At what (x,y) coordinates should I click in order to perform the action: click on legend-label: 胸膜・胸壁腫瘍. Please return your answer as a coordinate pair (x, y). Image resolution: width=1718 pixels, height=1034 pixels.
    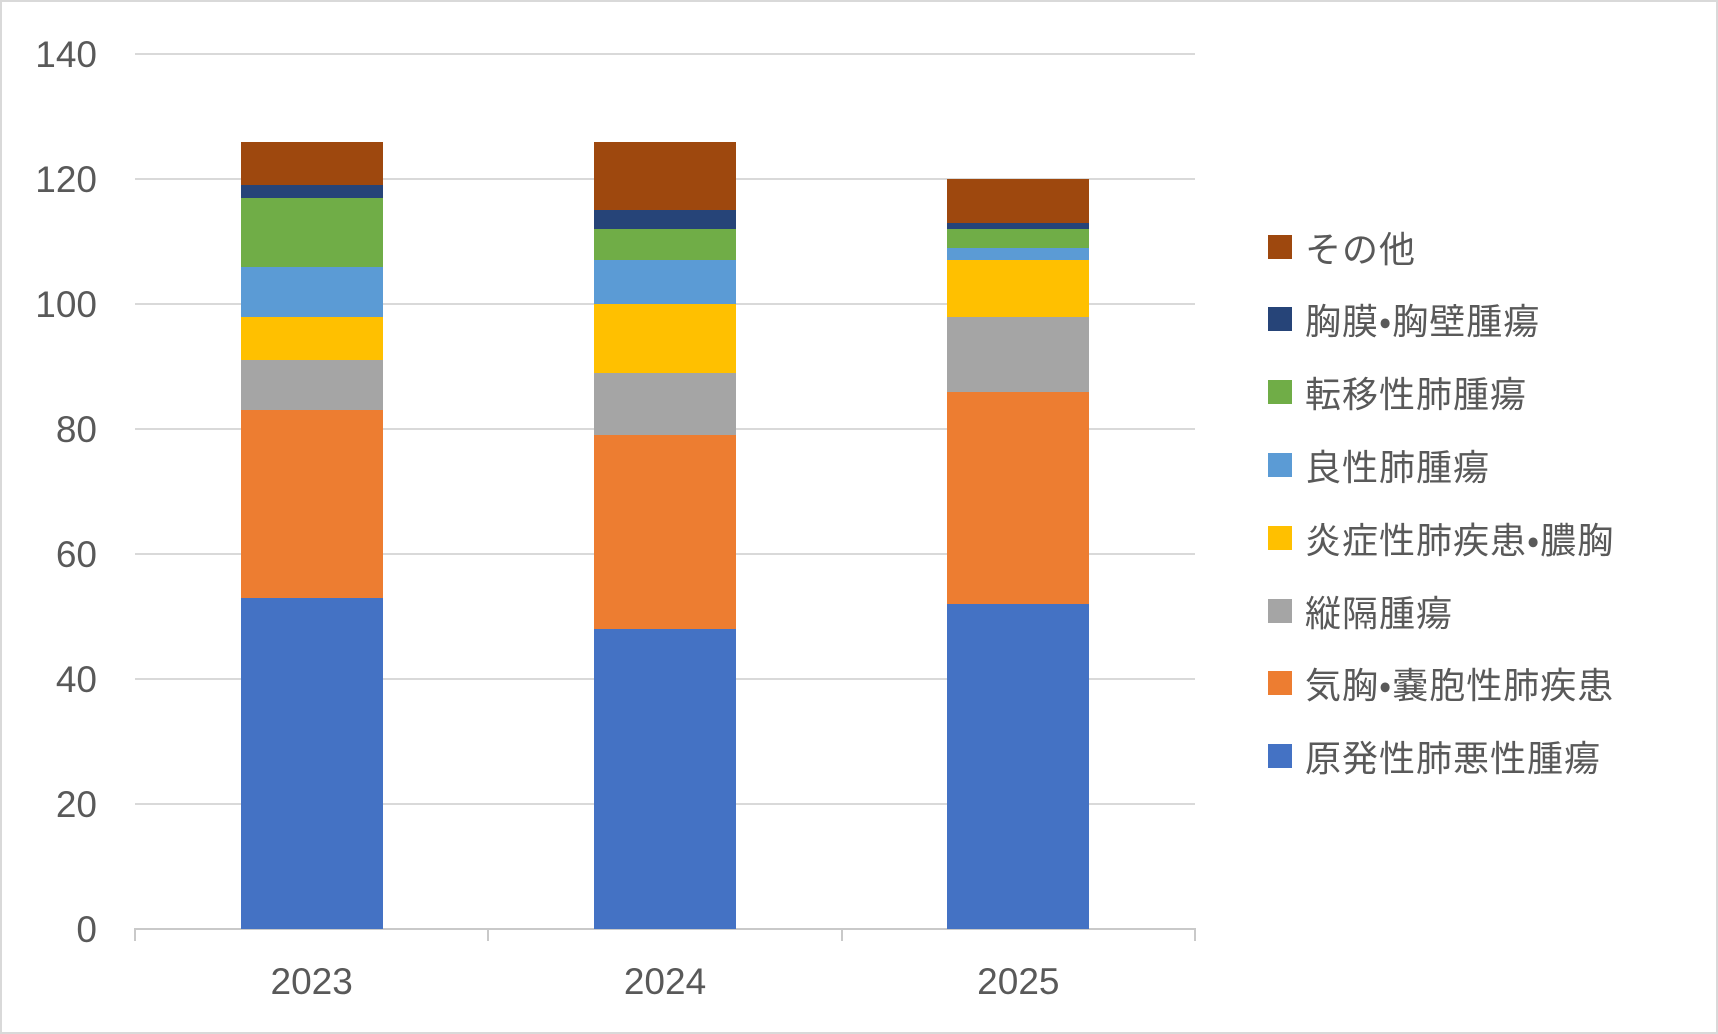
    Looking at the image, I should click on (1423, 322).